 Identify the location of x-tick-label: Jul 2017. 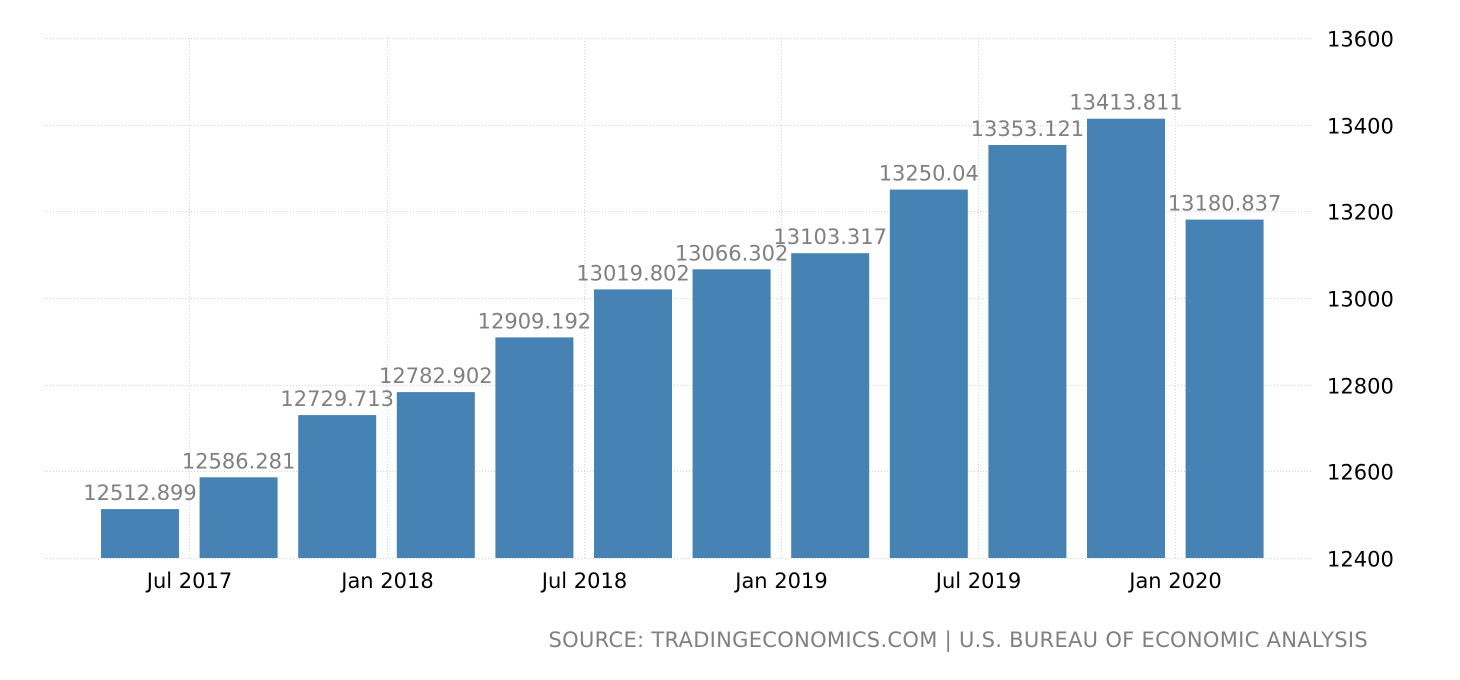
(188, 581).